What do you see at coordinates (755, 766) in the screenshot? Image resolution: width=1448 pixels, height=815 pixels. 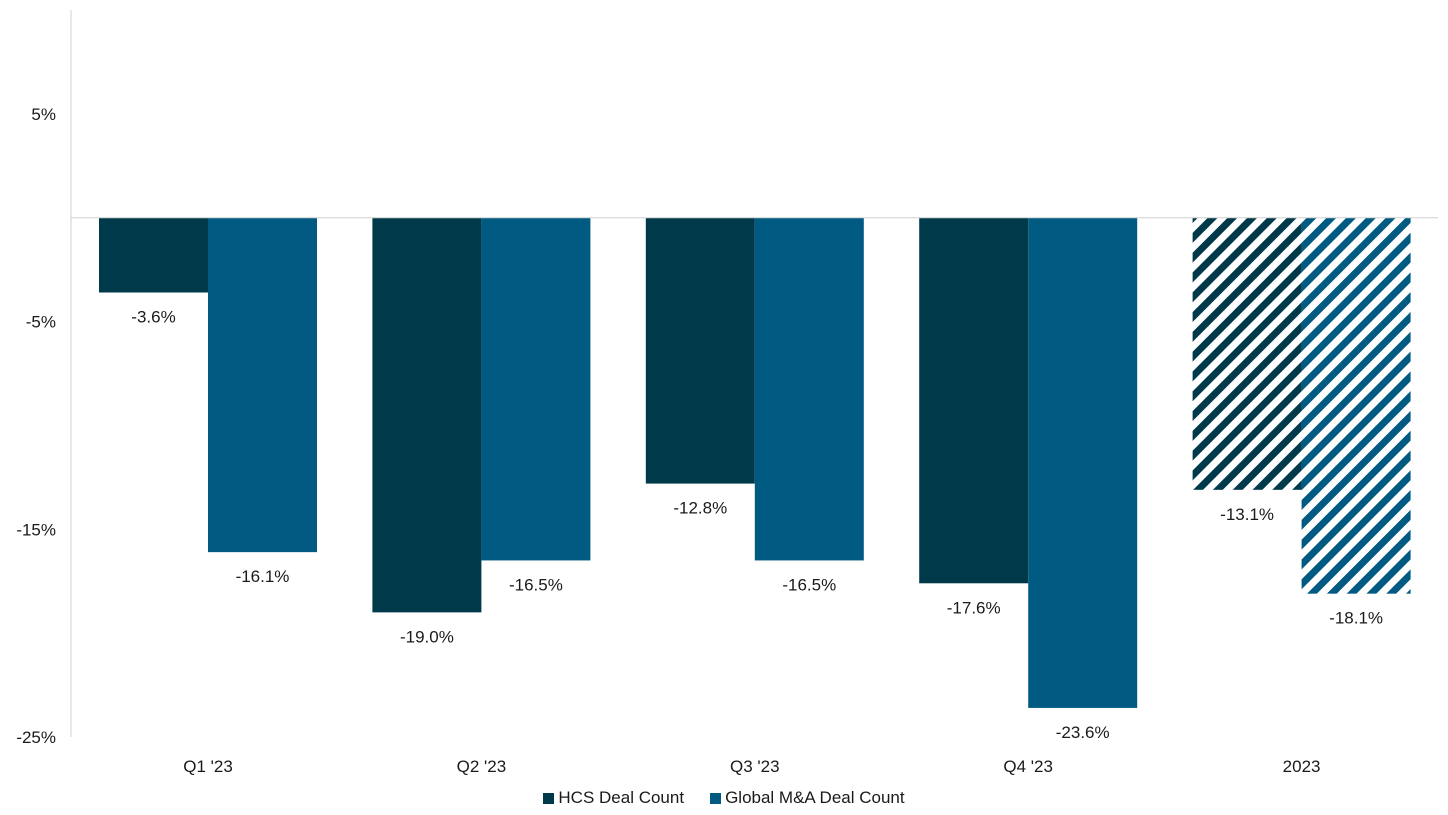 I see `x-category-label: Q3 '23` at bounding box center [755, 766].